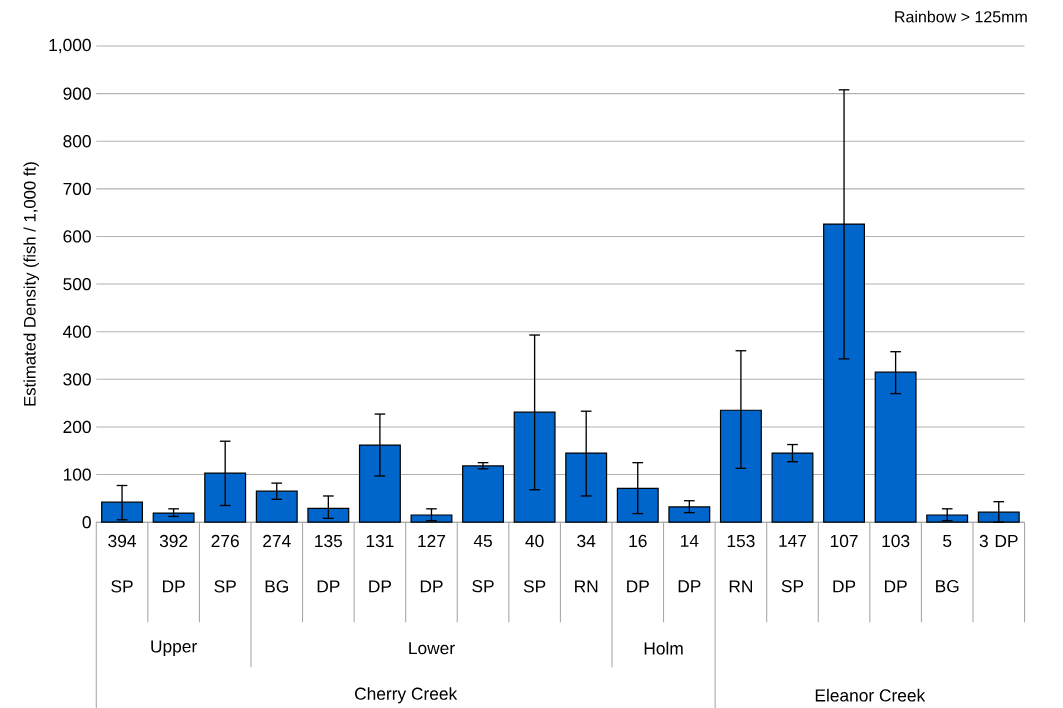  What do you see at coordinates (534, 563) in the screenshot?
I see `category-label: 40 SP` at bounding box center [534, 563].